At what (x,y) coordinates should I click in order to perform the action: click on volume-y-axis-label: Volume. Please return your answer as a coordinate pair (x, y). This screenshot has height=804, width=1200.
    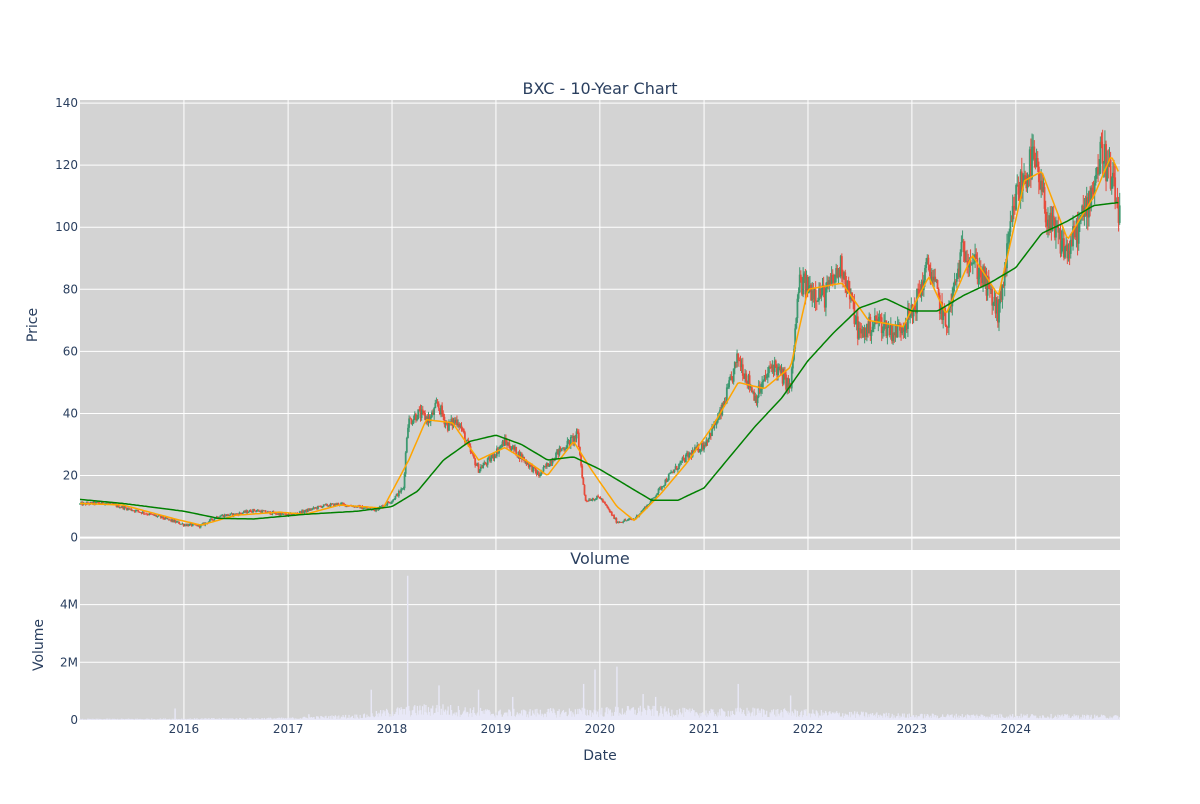
    Looking at the image, I should click on (39, 645).